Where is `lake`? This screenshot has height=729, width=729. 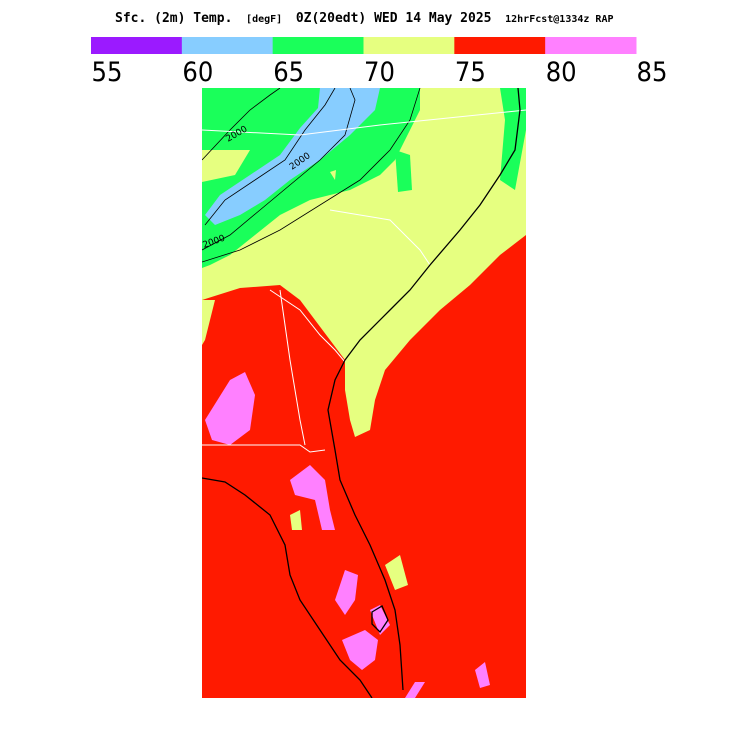
lake is located at coordinates (380, 619).